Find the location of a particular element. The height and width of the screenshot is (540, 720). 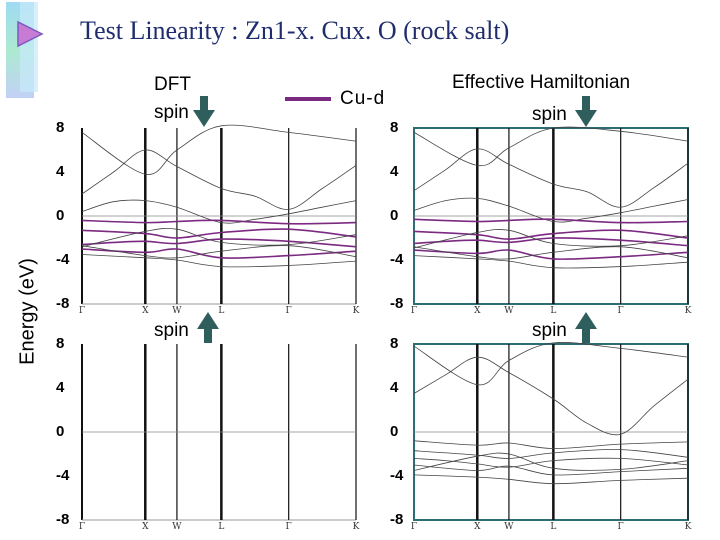

eh-up-band-cond3 is located at coordinates (551, 210).